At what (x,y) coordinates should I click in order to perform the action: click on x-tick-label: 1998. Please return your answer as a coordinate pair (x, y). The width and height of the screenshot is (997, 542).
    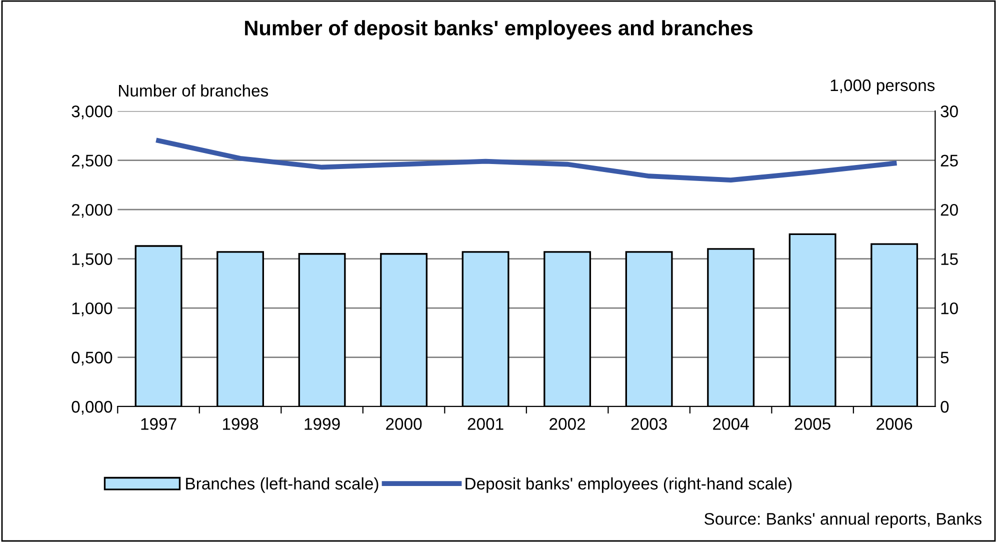
    Looking at the image, I should click on (240, 424).